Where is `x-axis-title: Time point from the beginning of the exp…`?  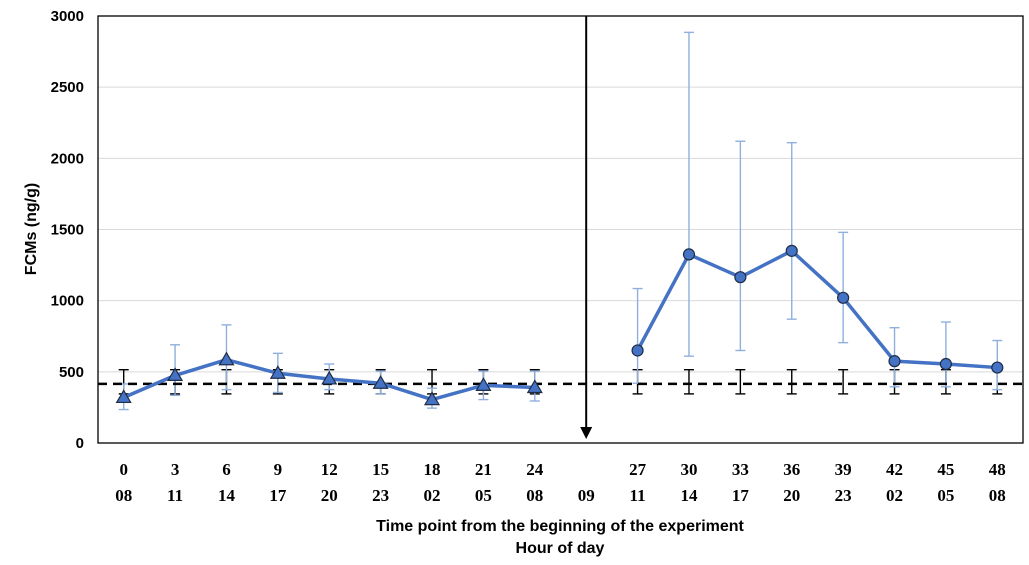 x-axis-title: Time point from the beginning of the exp… is located at coordinates (560, 526).